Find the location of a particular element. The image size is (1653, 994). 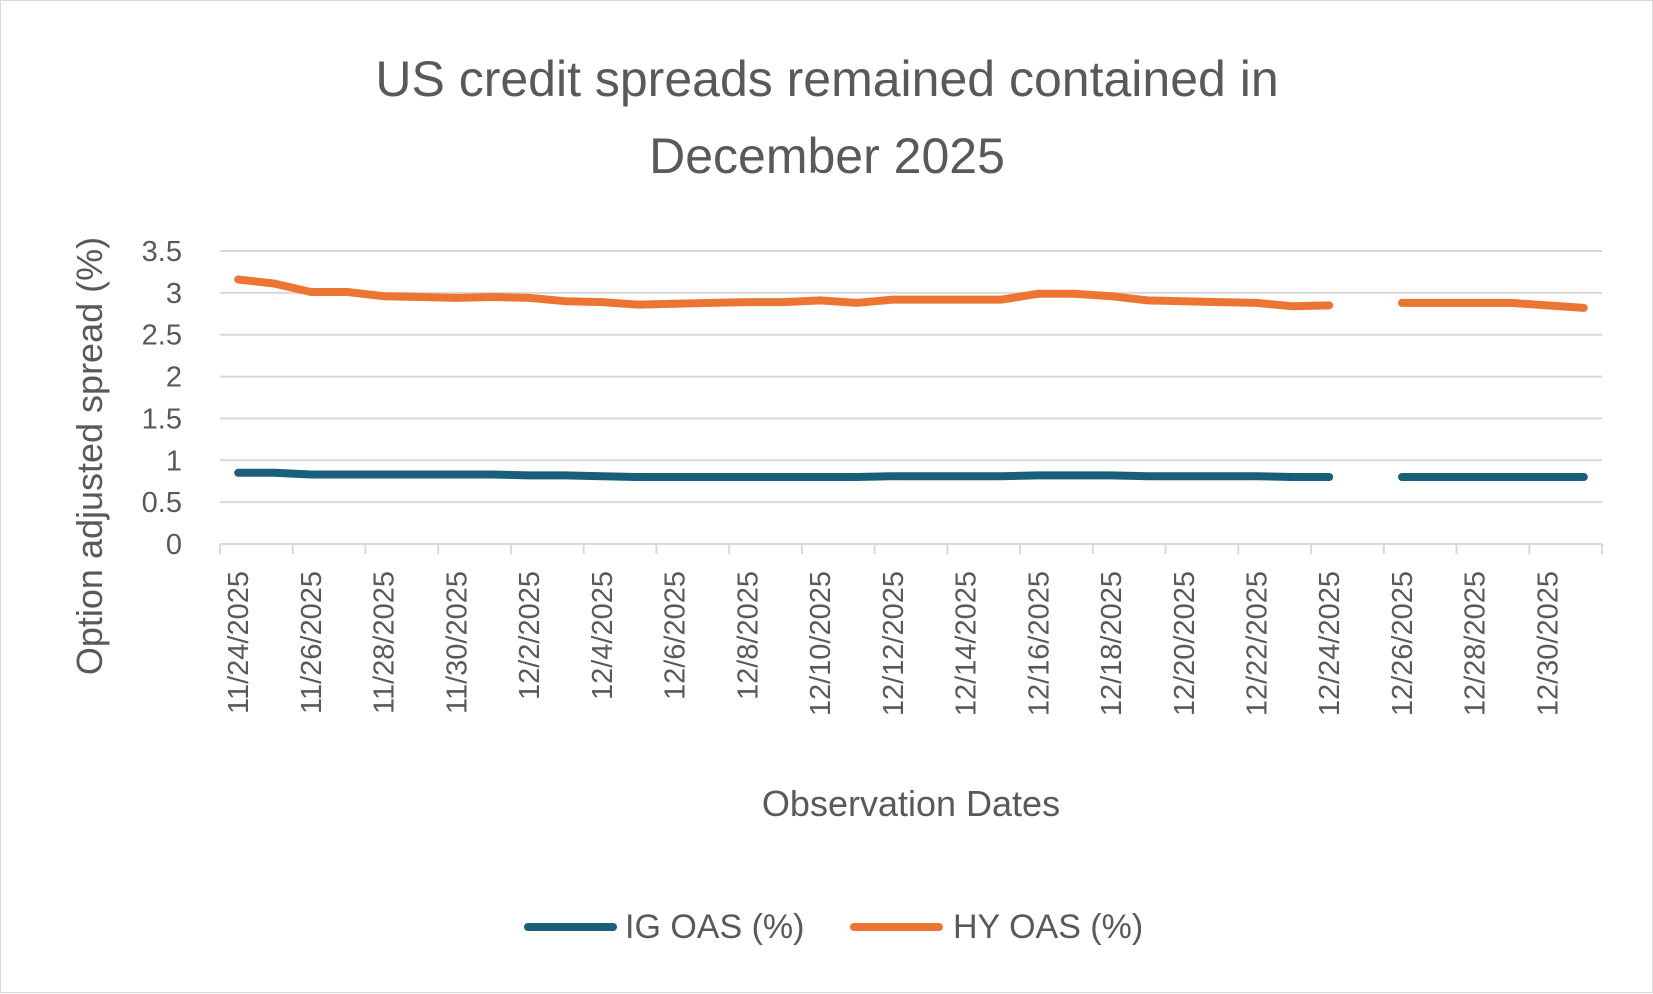

x-tick-label: 12/6/2025 is located at coordinates (676, 635).